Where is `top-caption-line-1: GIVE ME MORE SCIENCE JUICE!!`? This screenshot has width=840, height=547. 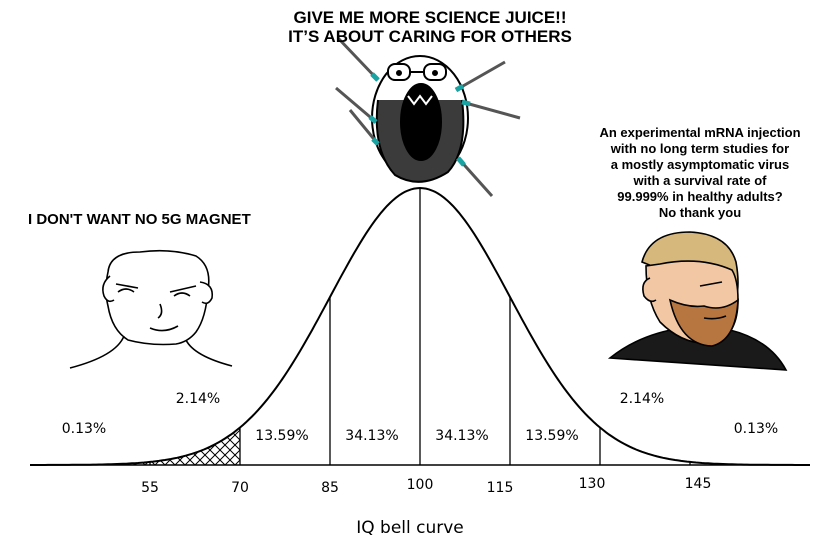 top-caption-line-1: GIVE ME MORE SCIENCE JUICE!! is located at coordinates (430, 17).